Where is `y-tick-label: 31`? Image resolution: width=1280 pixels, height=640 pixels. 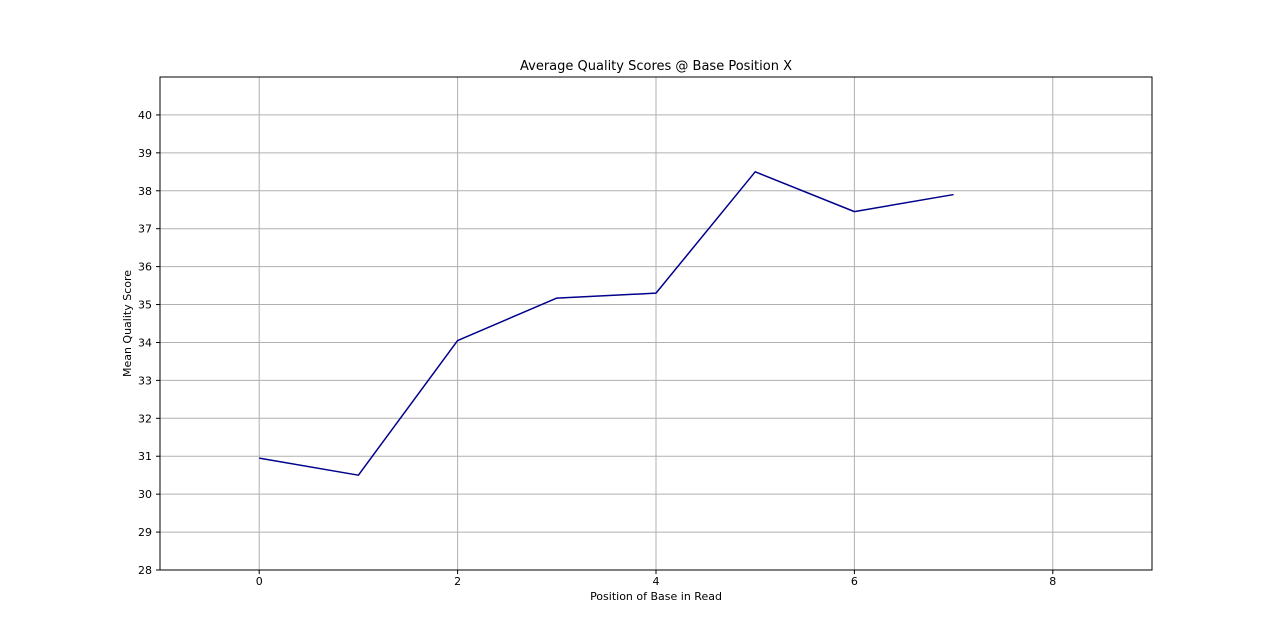 y-tick-label: 31 is located at coordinates (145, 456).